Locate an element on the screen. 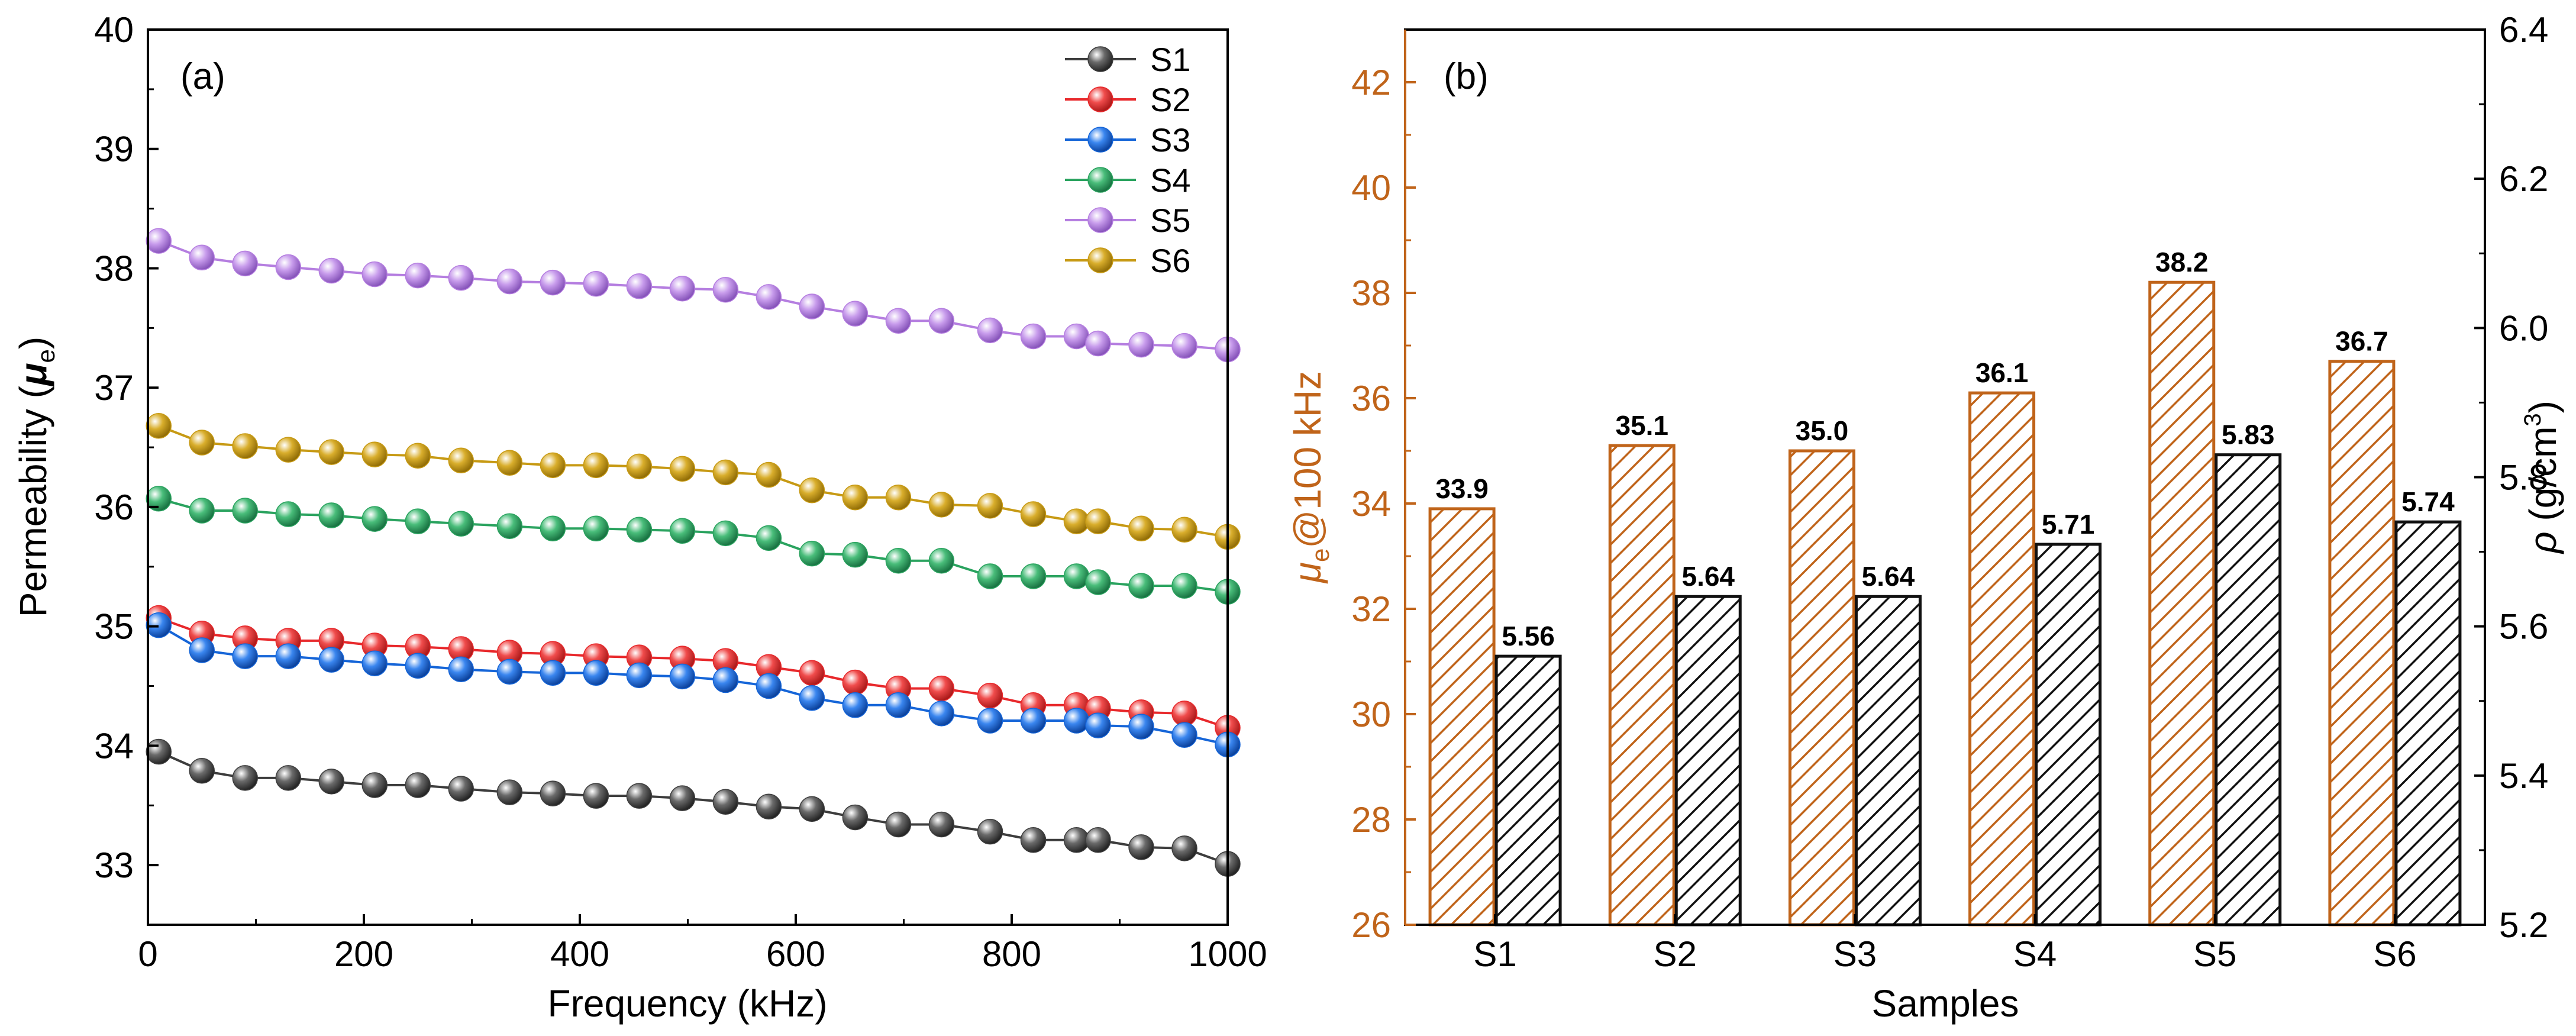  bar-density-S6 is located at coordinates (2428, 723).